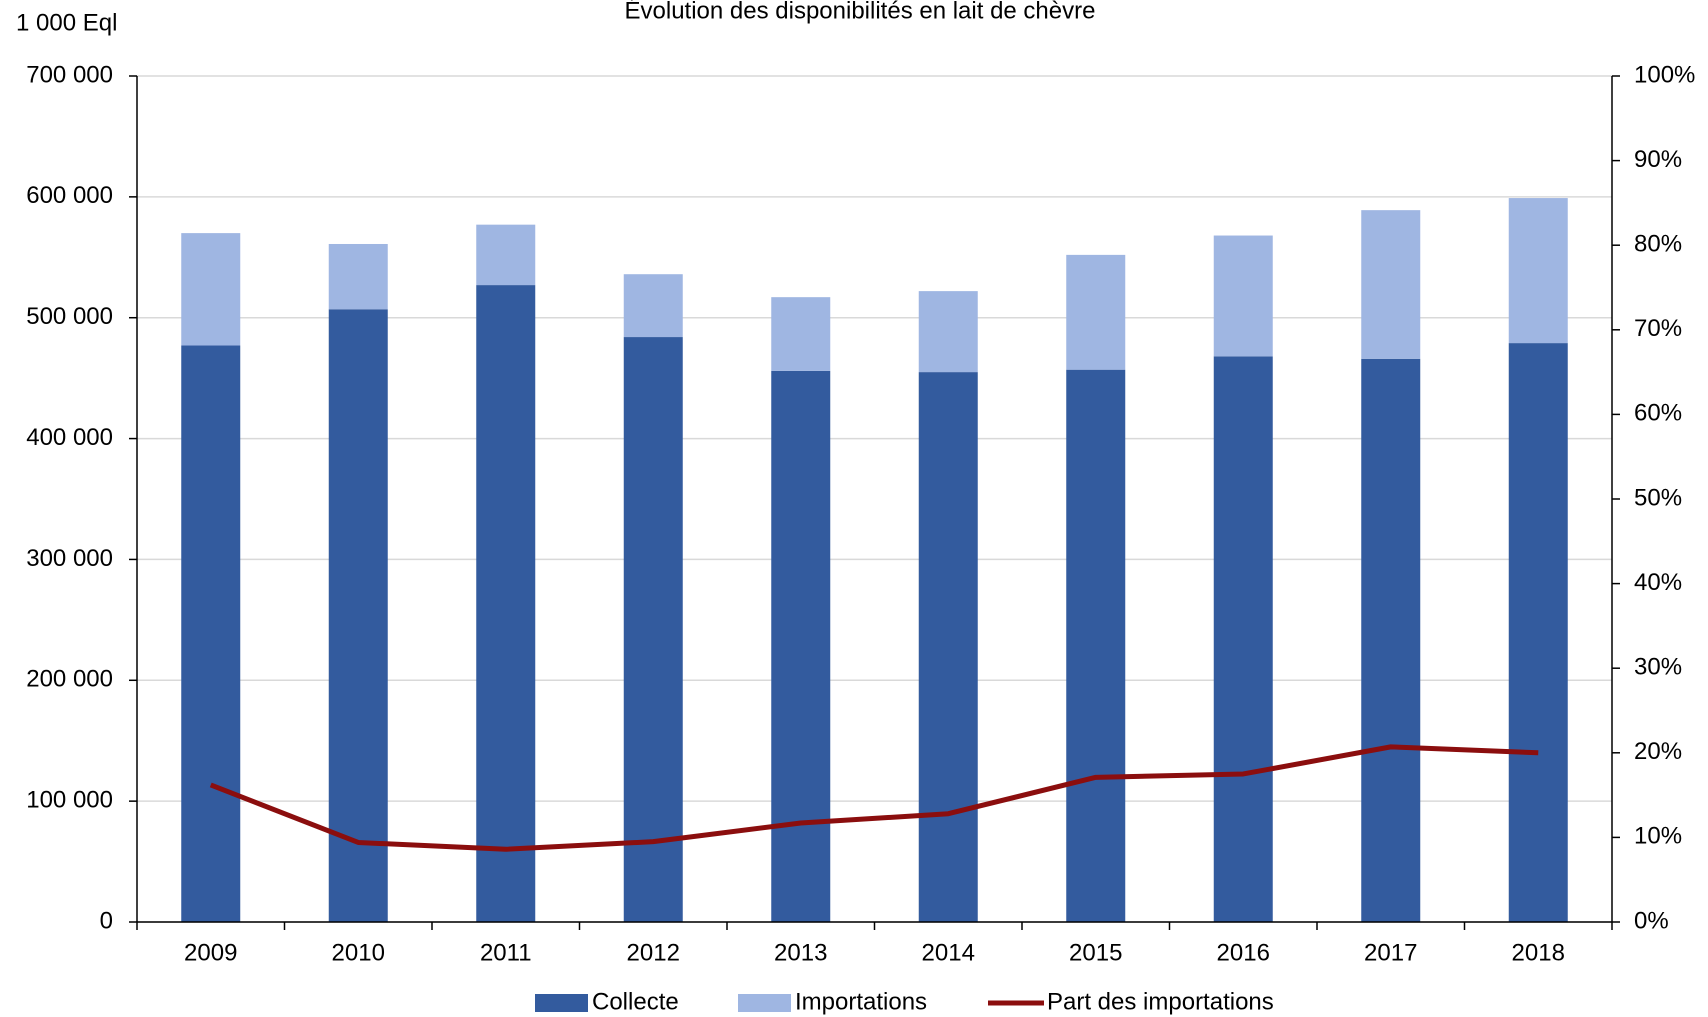 The height and width of the screenshot is (1017, 1708). What do you see at coordinates (69, 679) in the screenshot?
I see `y-tick-label: 200 000` at bounding box center [69, 679].